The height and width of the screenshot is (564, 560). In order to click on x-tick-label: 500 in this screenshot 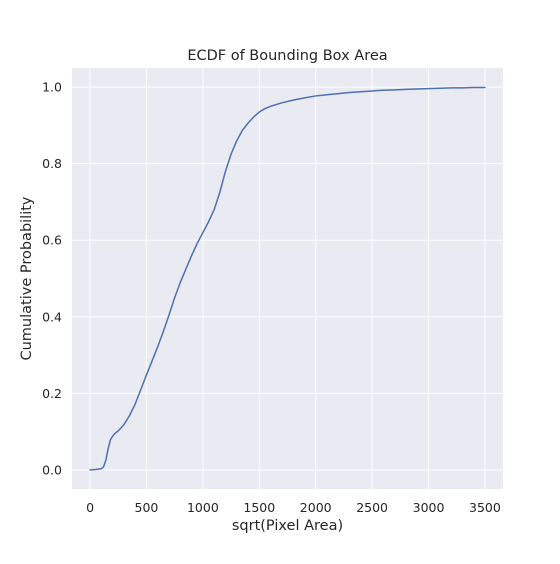, I will do `click(147, 507)`.